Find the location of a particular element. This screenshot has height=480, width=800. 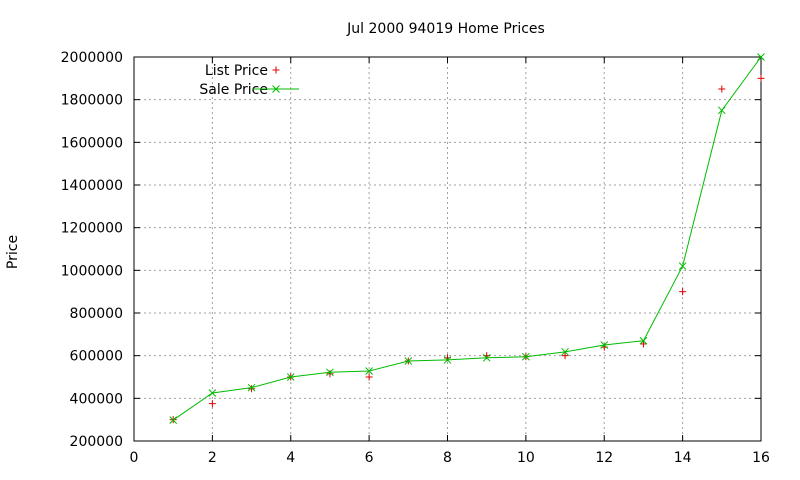

y-tick-label: 2000000 is located at coordinates (92, 58).